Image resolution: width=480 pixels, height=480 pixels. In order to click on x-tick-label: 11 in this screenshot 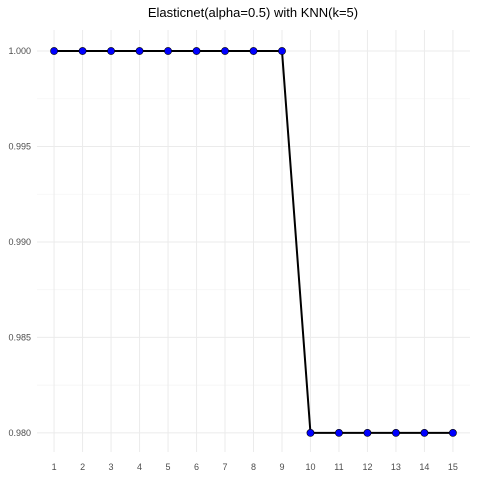, I will do `click(338, 467)`.